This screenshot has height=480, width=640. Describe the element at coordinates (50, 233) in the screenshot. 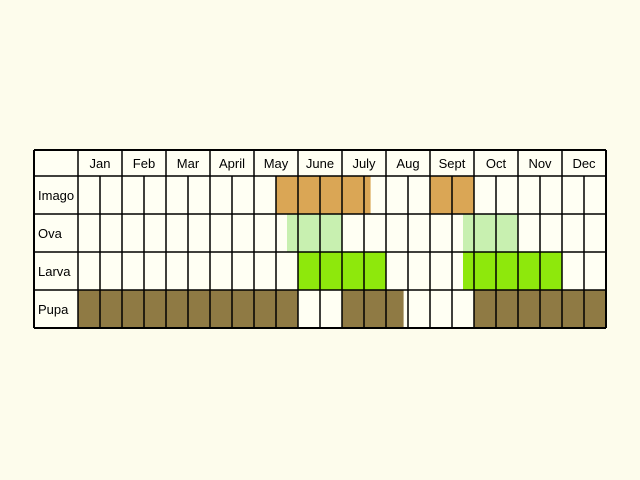

I see `stage-label-ova: Ova` at that location.